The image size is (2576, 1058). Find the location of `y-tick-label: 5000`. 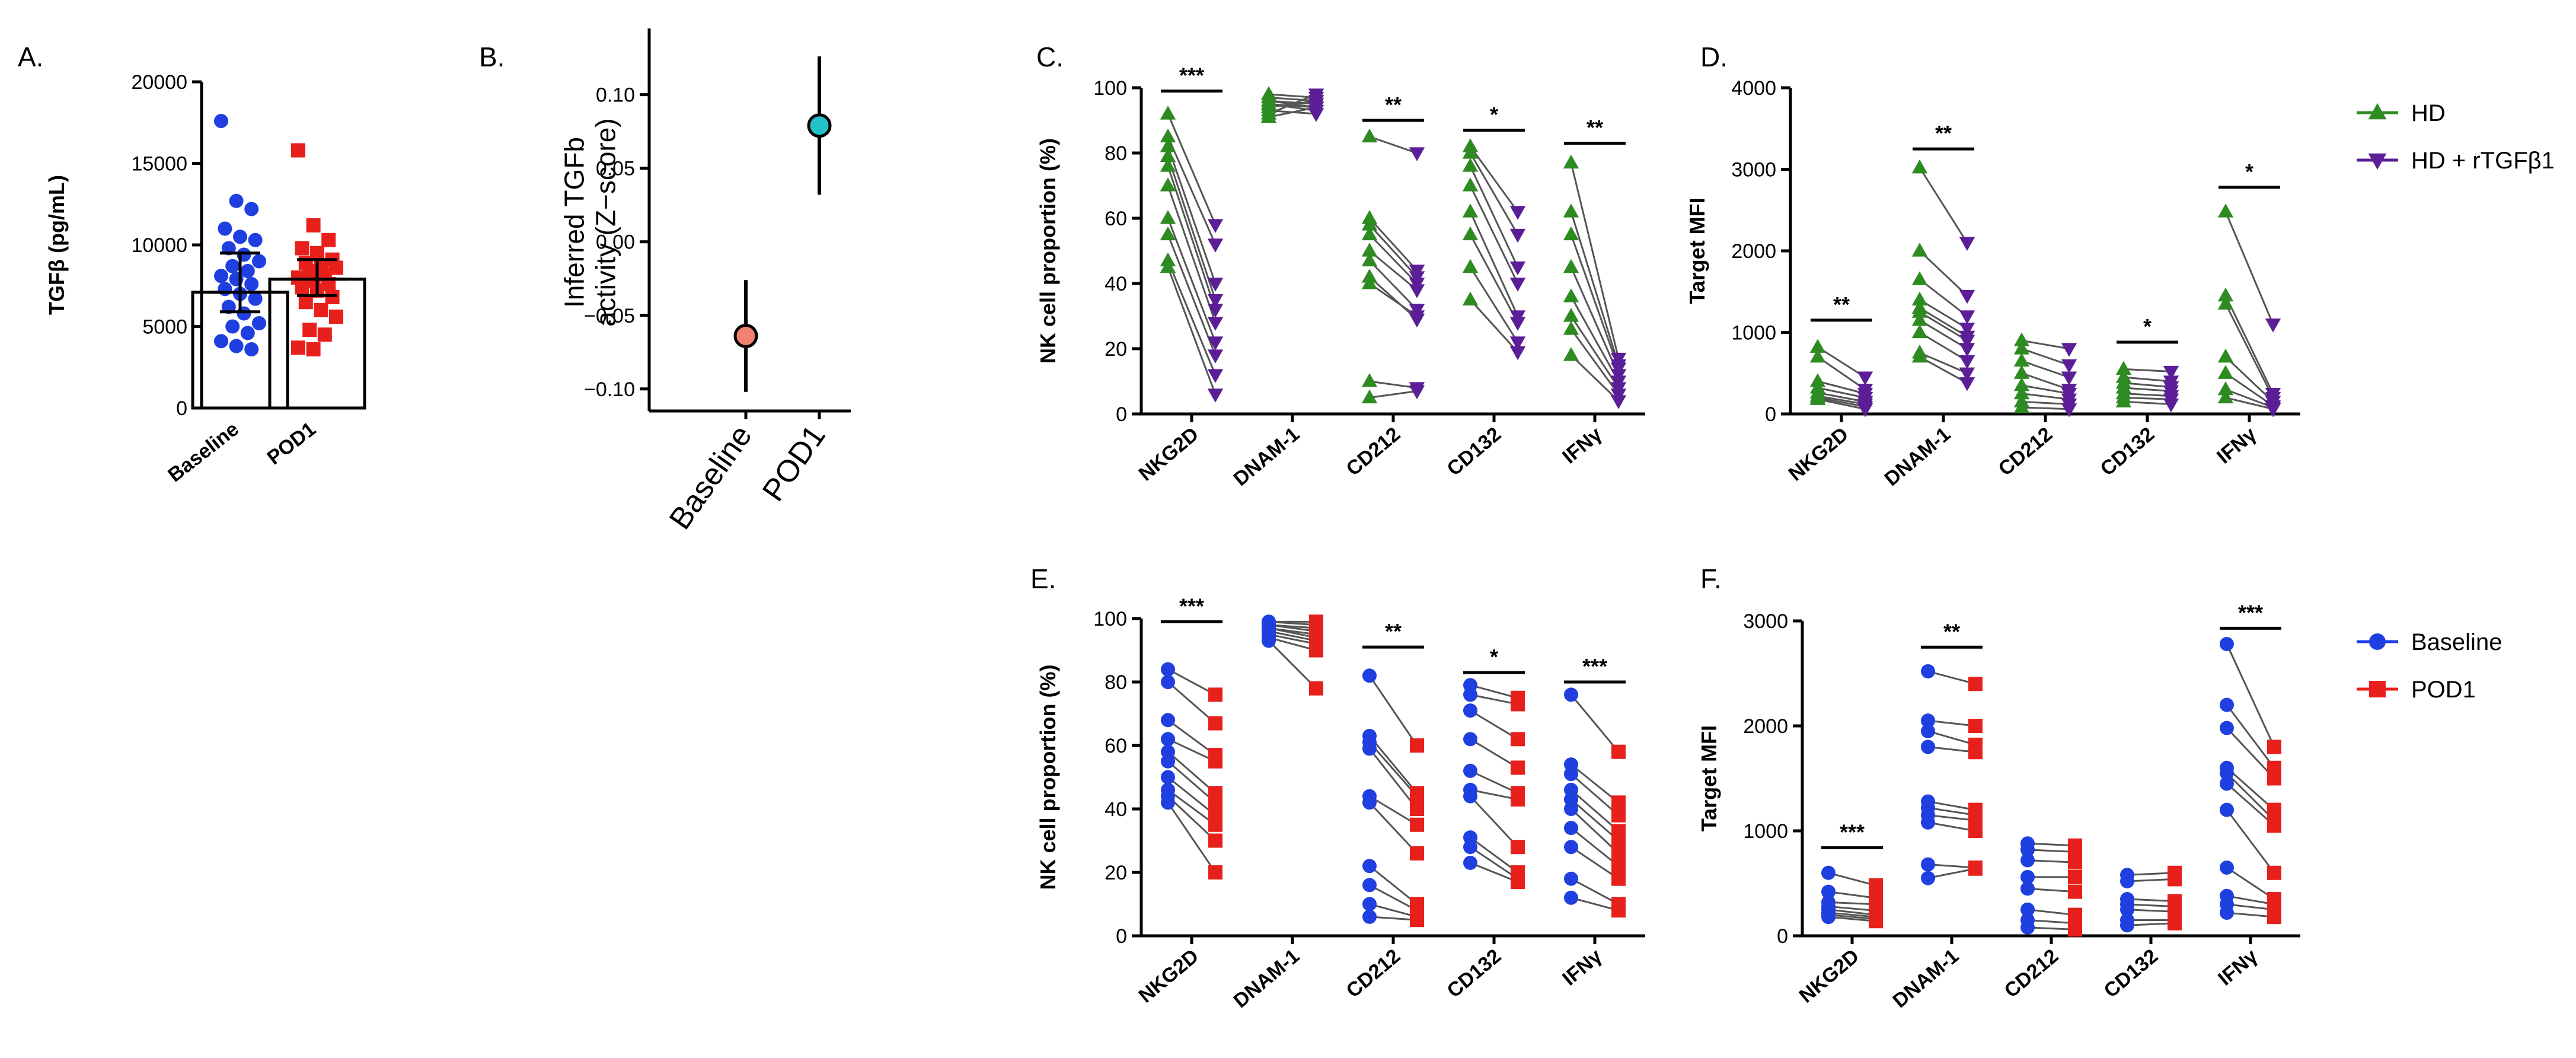

y-tick-label: 5000 is located at coordinates (164, 327).